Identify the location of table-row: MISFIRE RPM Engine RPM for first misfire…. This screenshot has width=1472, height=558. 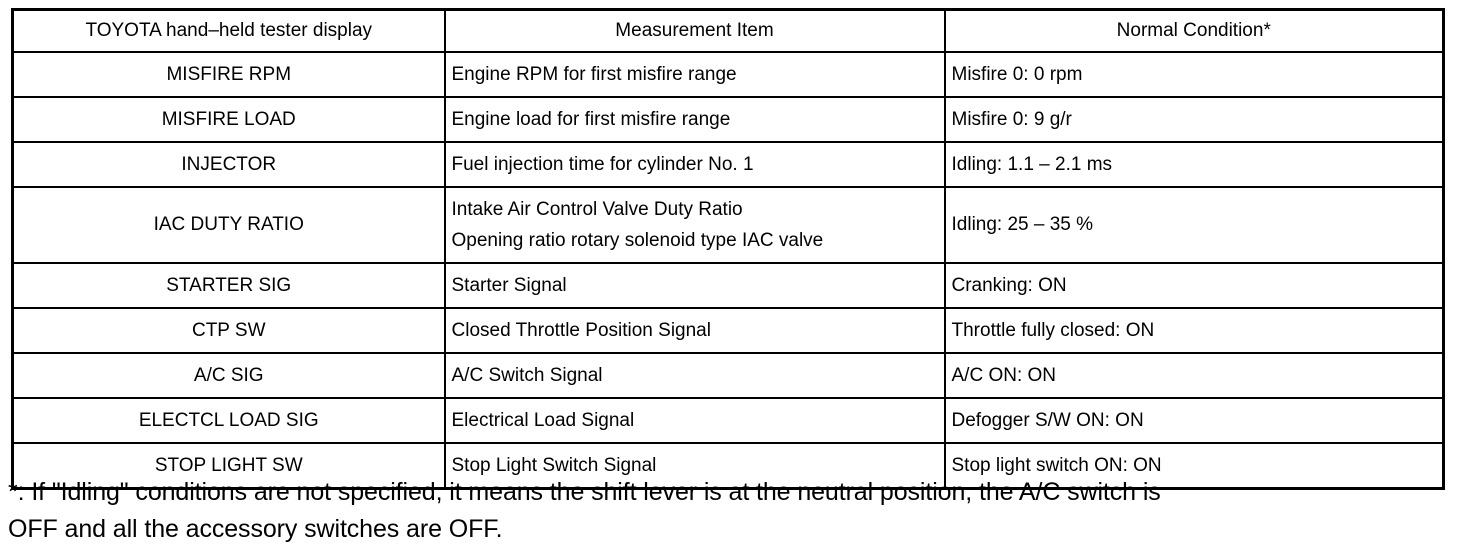
(728, 74).